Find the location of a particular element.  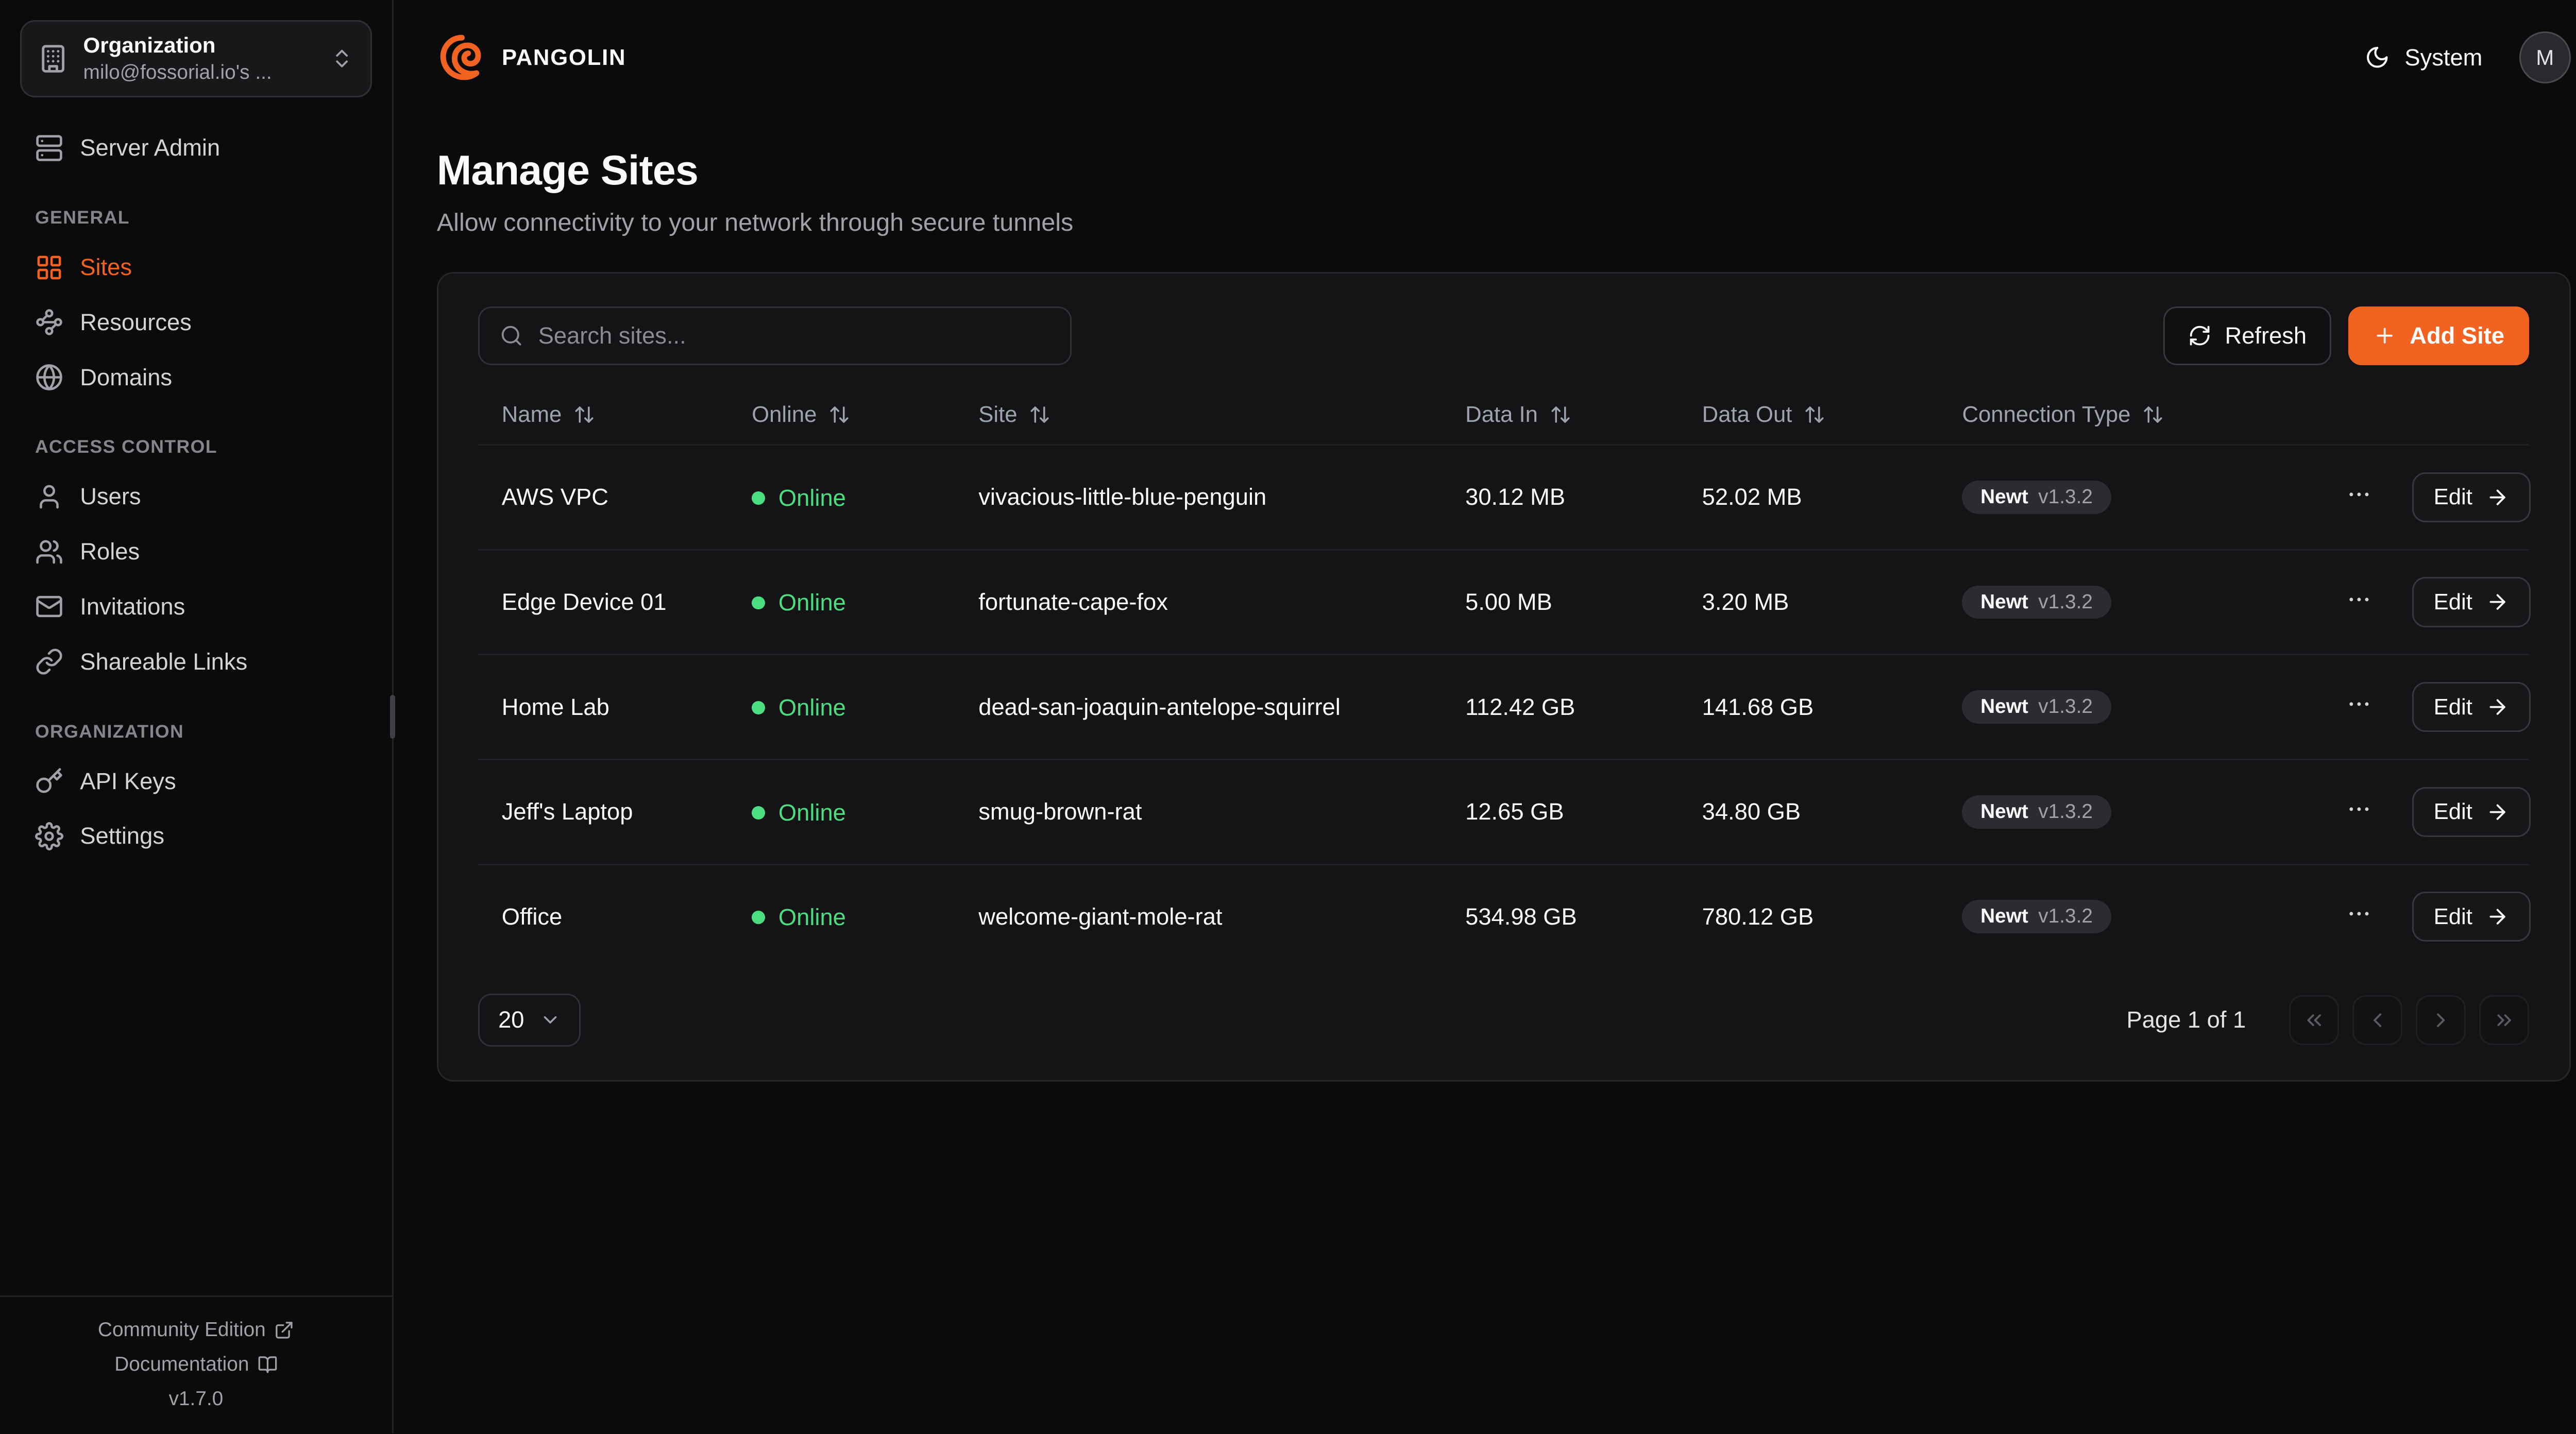

brand: PANGOLIN is located at coordinates (531, 57).